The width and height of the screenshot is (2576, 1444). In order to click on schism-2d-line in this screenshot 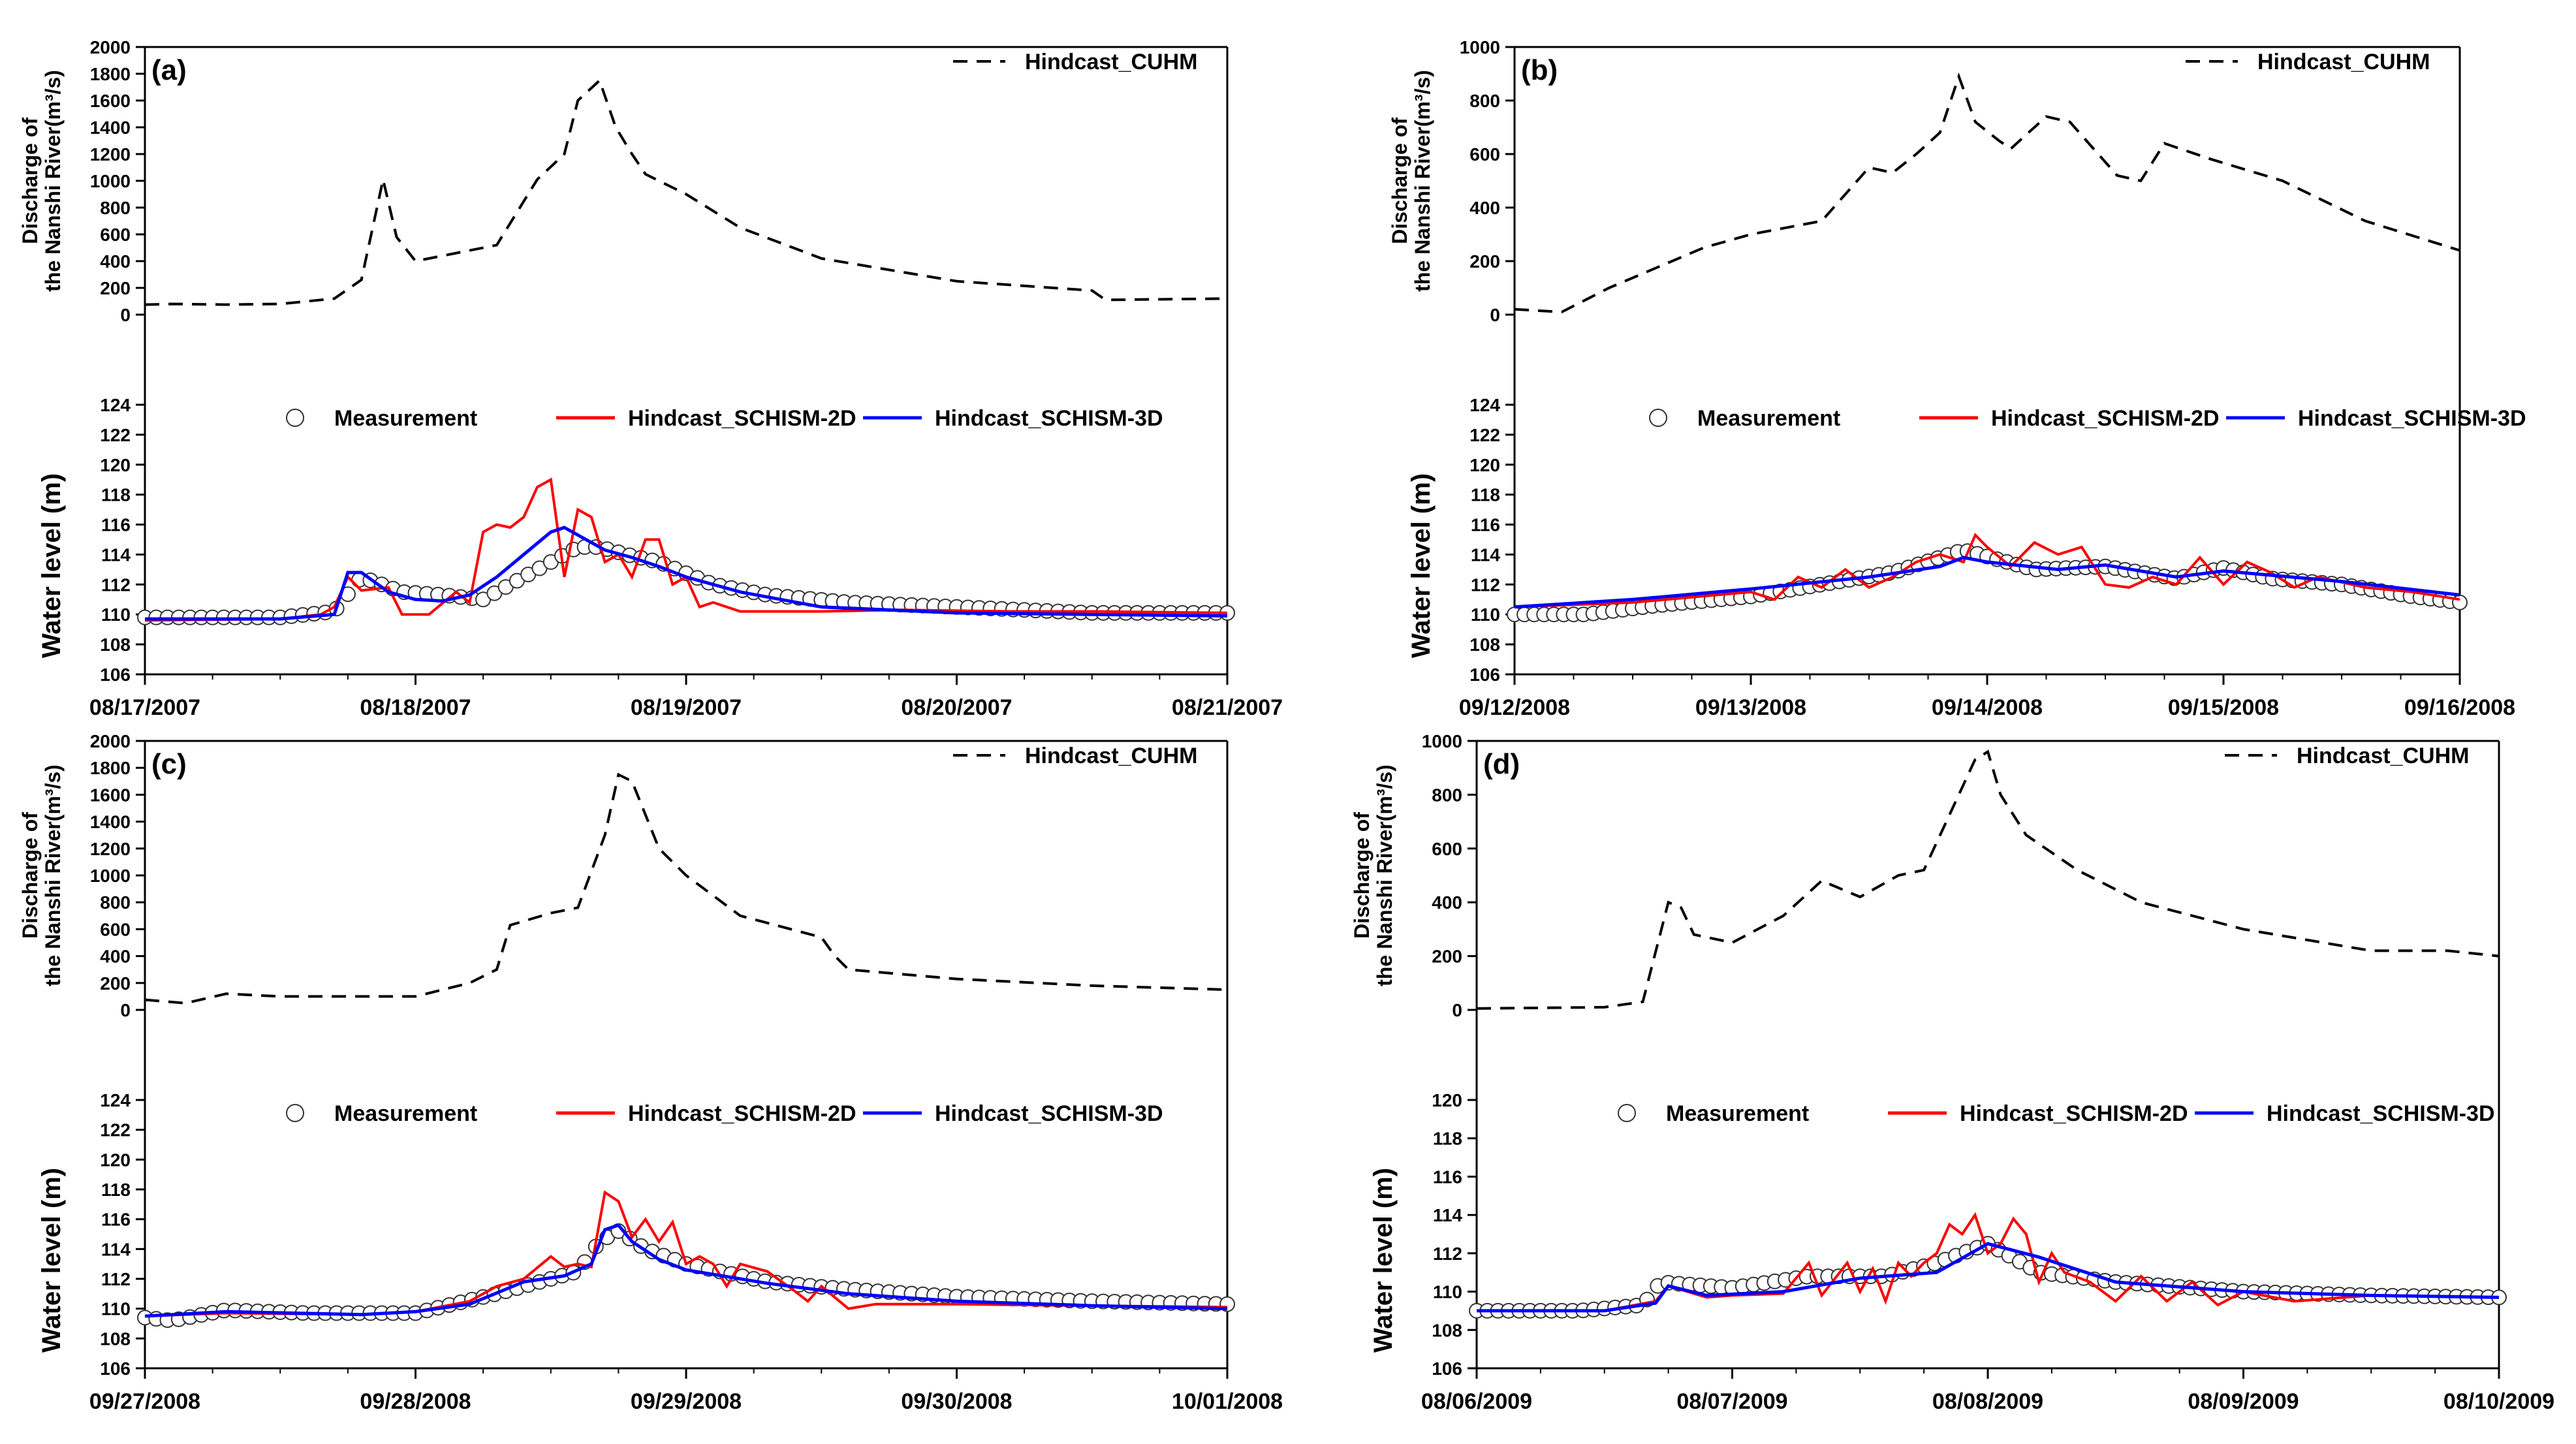, I will do `click(1987, 571)`.